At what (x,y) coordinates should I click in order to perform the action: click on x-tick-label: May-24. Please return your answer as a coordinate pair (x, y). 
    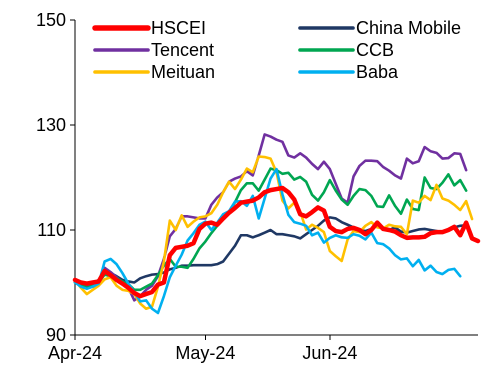
    Looking at the image, I should click on (205, 353).